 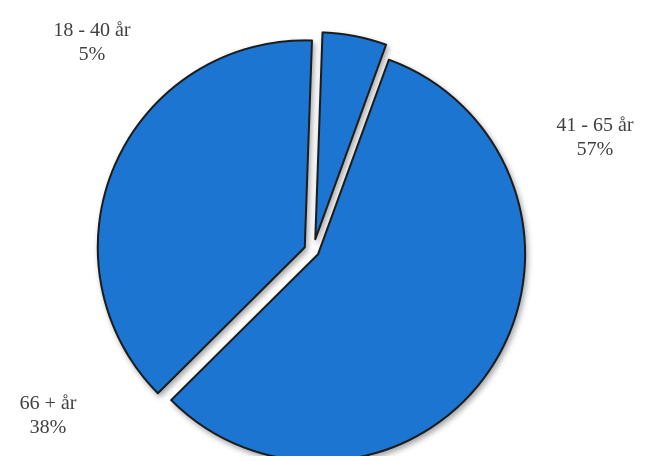 I want to click on pie-slice-18-40-r, so click(x=351, y=136).